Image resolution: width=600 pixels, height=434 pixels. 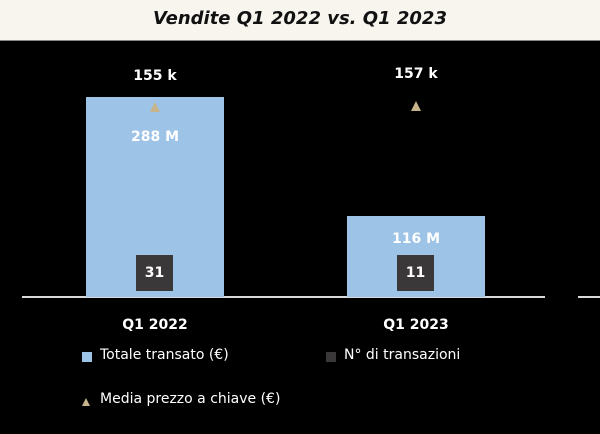 What do you see at coordinates (154, 273) in the screenshot?
I see `bar-n-transazioni: 31` at bounding box center [154, 273].